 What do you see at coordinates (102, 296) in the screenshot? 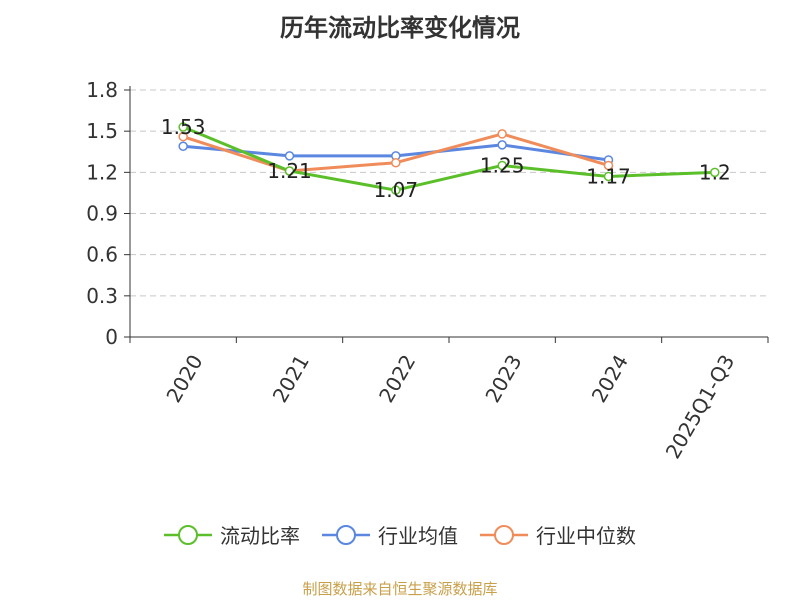
I see `y-tick-label: 0.3` at bounding box center [102, 296].